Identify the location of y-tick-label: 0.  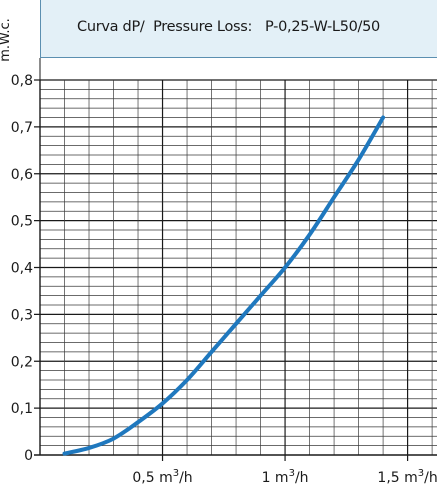
(28, 456).